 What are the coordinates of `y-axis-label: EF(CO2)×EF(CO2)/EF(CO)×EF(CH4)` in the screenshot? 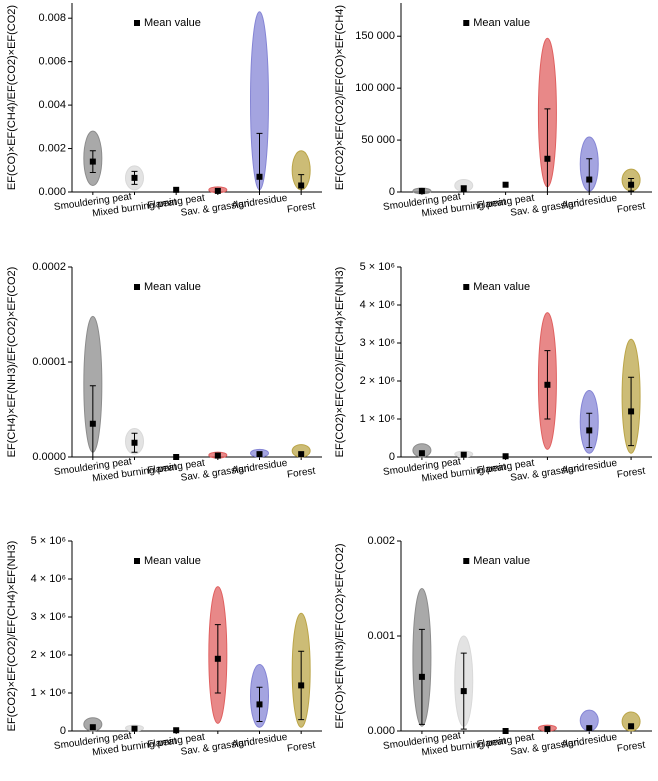 It's located at (340, 97).